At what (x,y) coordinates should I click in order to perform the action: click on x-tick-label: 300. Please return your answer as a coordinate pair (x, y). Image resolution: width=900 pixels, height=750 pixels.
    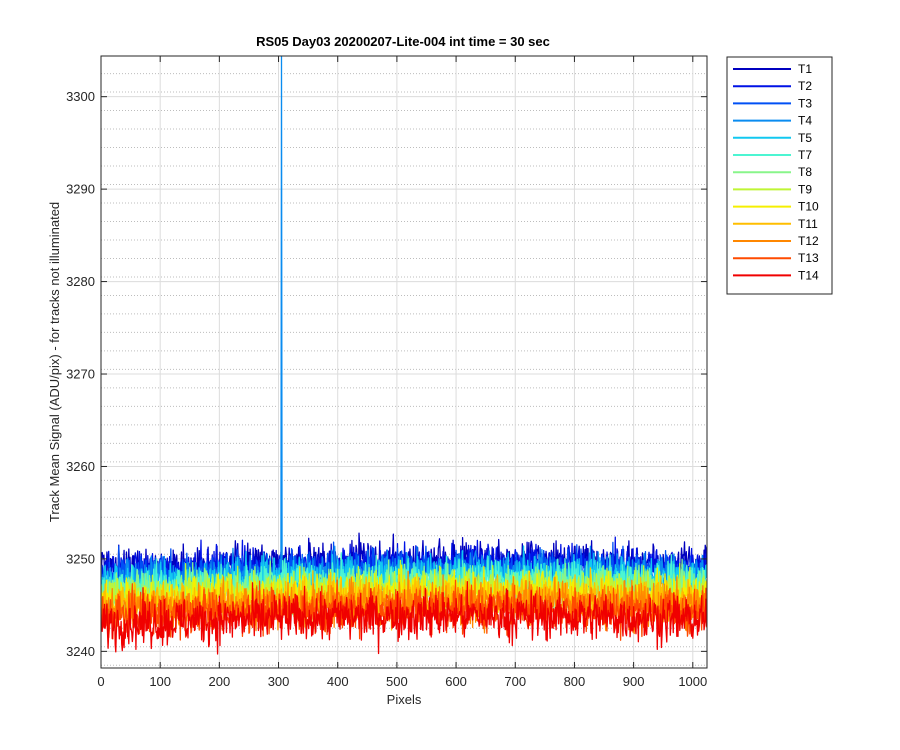
    Looking at the image, I should click on (279, 681).